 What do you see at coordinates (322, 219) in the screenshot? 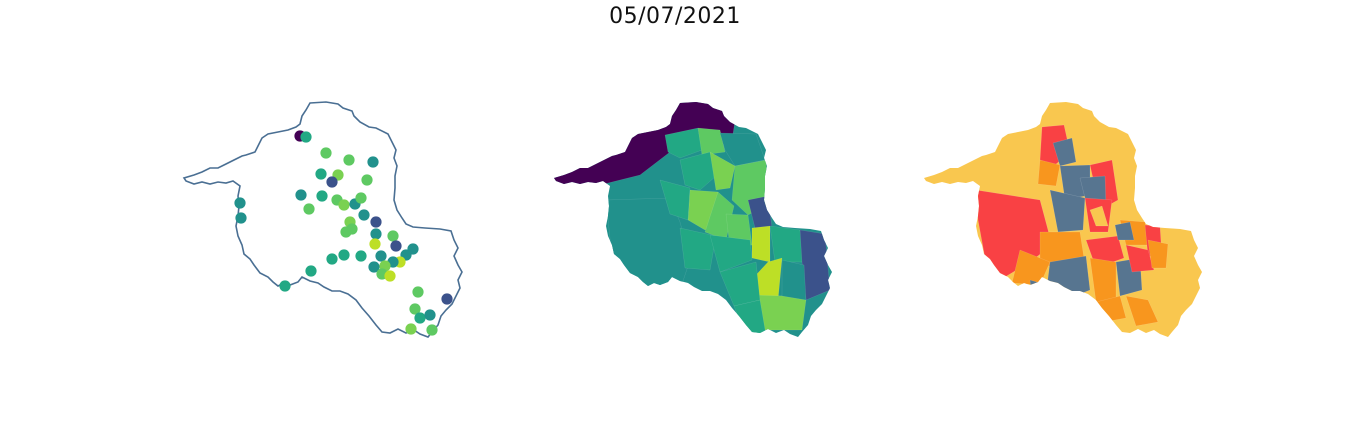
I see `points-map` at bounding box center [322, 219].